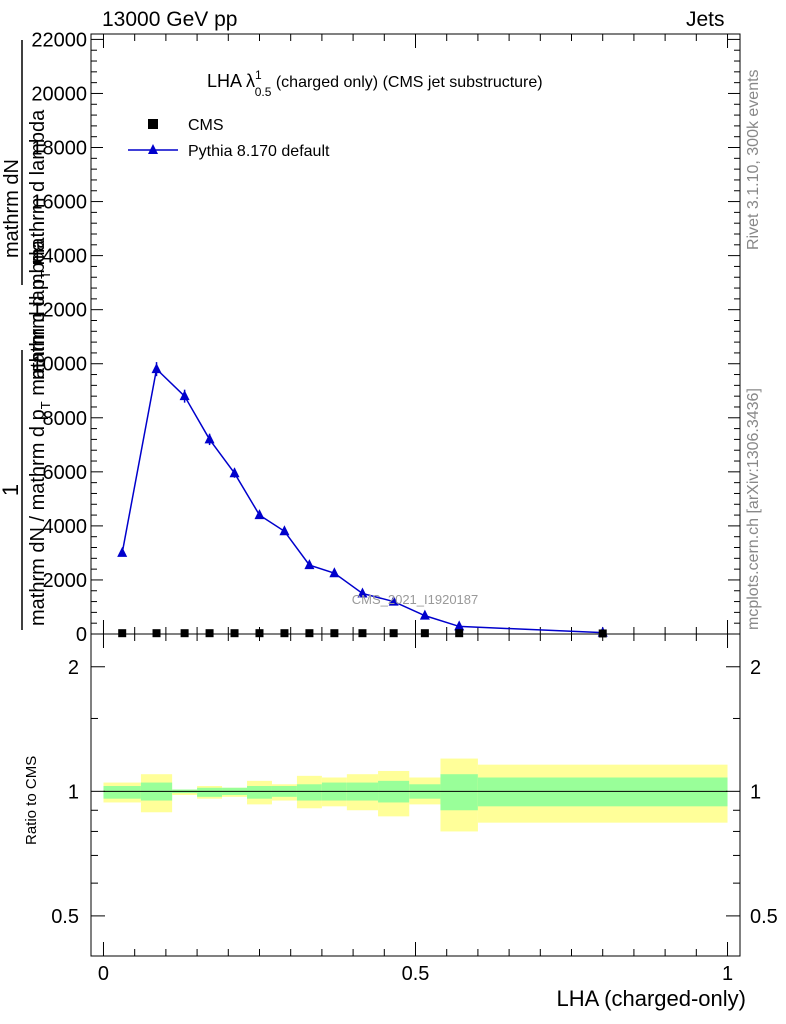 This screenshot has height=1024, width=786. Describe the element at coordinates (415, 599) in the screenshot. I see `analysis-watermark: CMS_2021_I1920187` at that location.